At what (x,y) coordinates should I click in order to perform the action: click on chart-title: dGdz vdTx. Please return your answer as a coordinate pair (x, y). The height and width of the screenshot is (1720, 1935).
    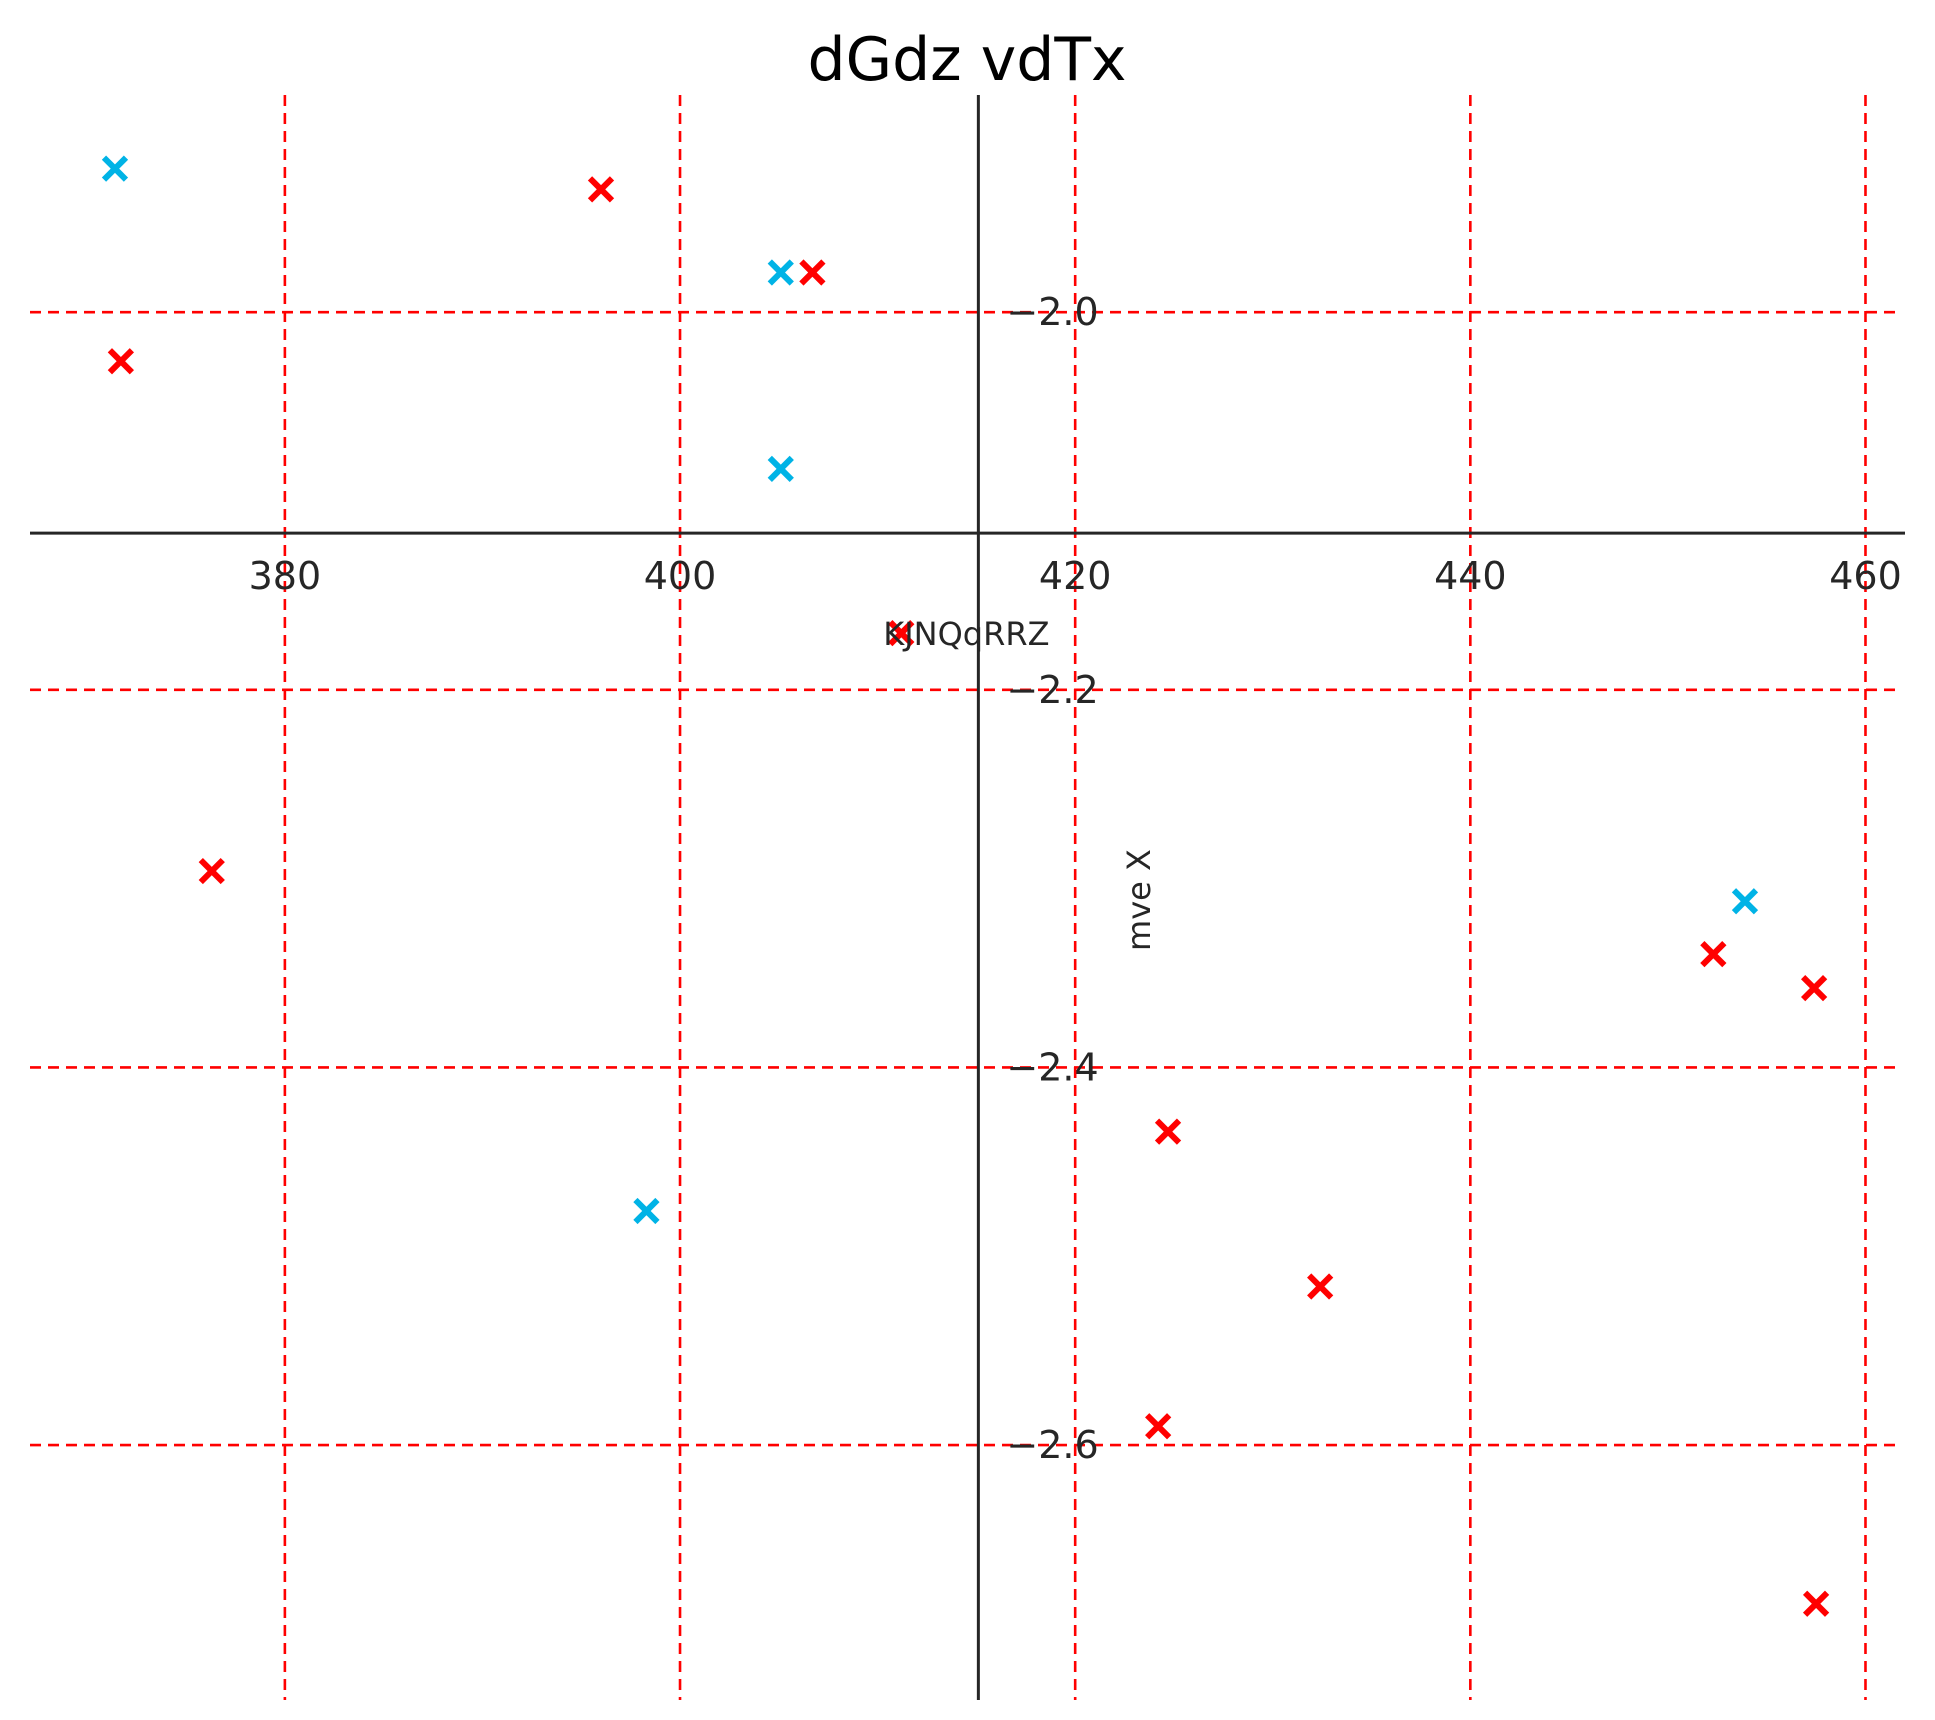
    Looking at the image, I should click on (967, 60).